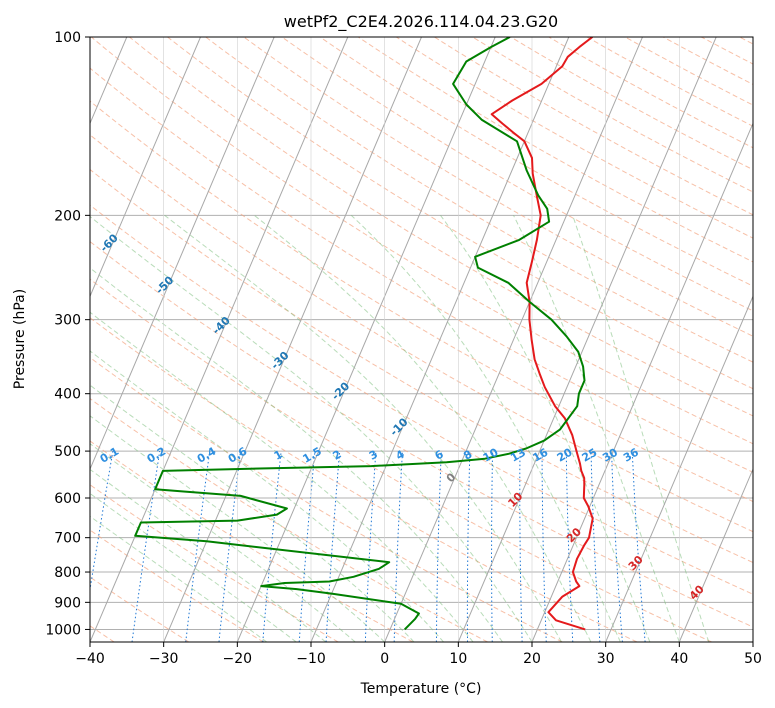 Image resolution: width=775 pixels, height=708 pixels. What do you see at coordinates (340, 390) in the screenshot?
I see `isotherm-label: -20` at bounding box center [340, 390].